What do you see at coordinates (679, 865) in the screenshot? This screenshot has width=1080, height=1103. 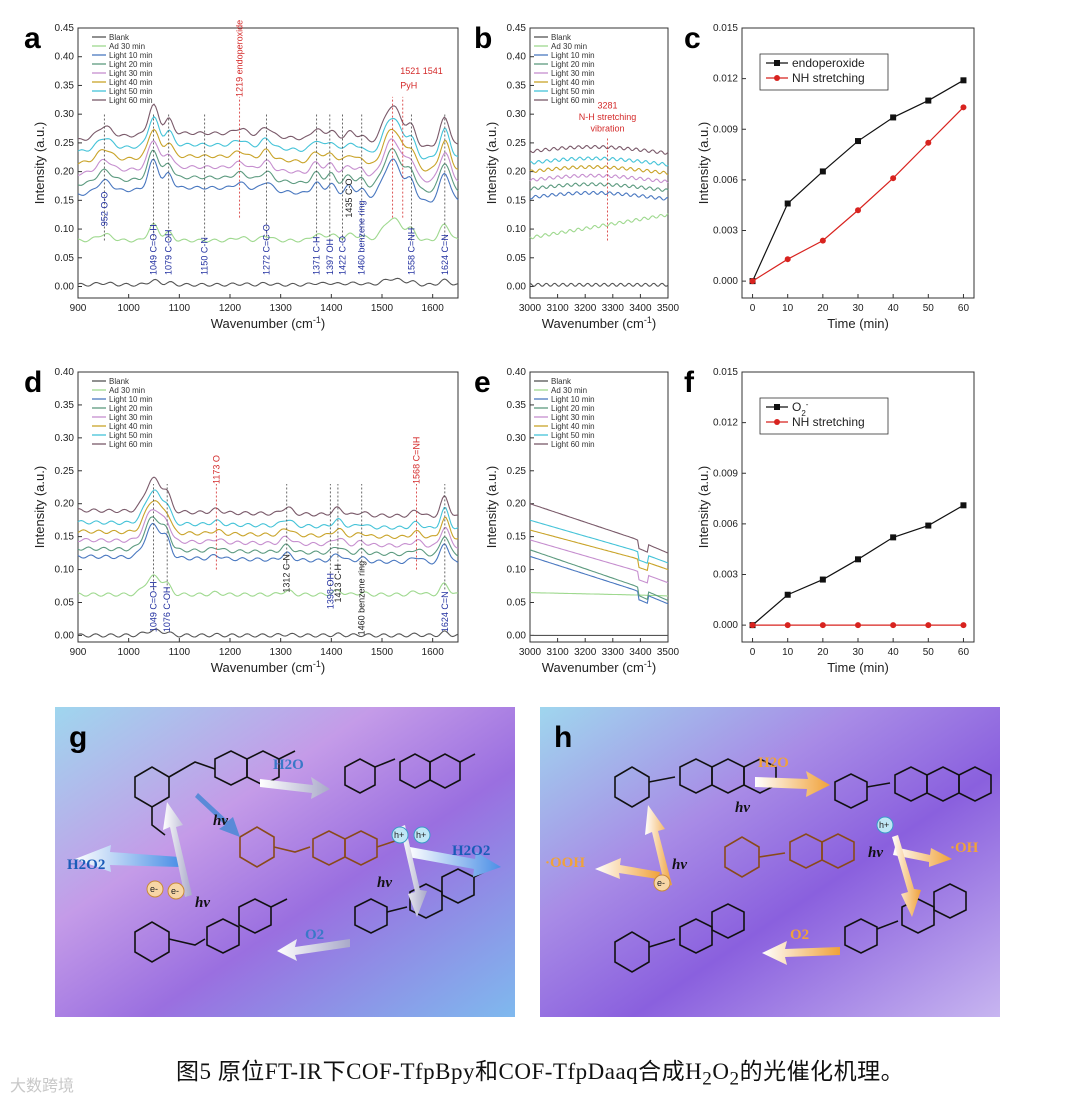 I see `label-h-hv-2: hν` at bounding box center [679, 865].